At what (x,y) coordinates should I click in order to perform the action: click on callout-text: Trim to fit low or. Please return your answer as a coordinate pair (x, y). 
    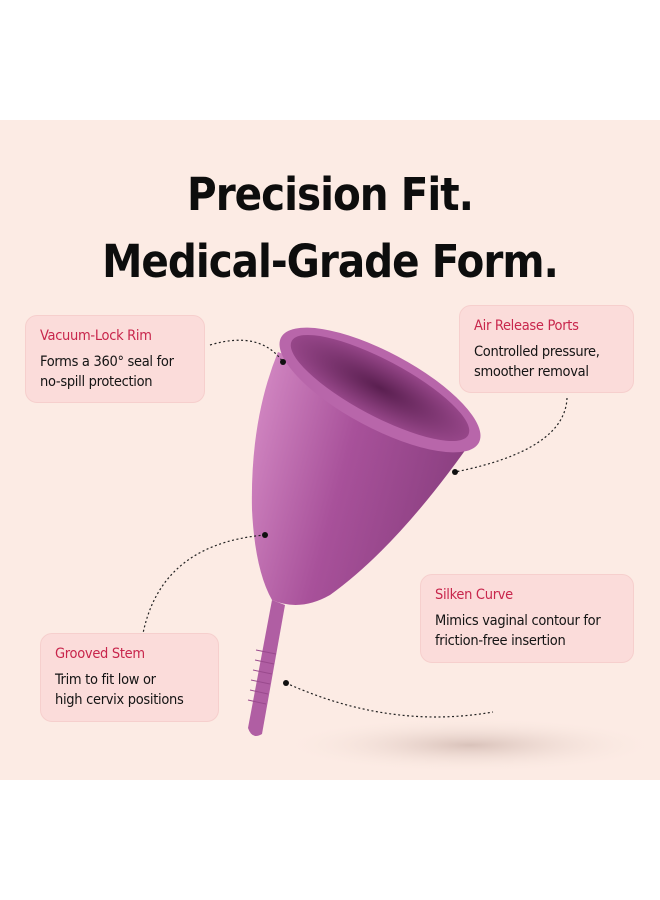
    Looking at the image, I should click on (105, 680).